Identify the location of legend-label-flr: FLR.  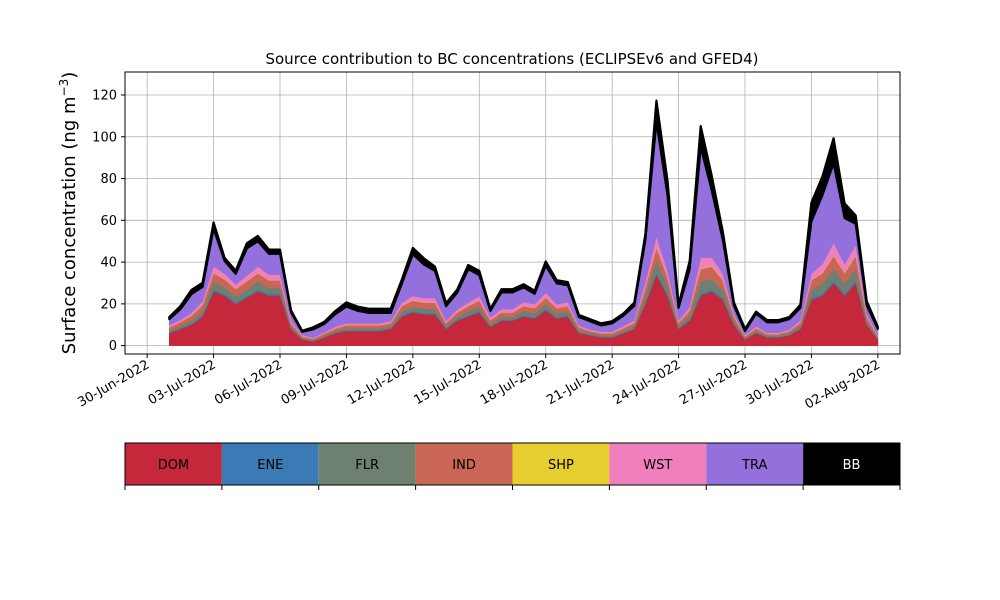
(367, 465).